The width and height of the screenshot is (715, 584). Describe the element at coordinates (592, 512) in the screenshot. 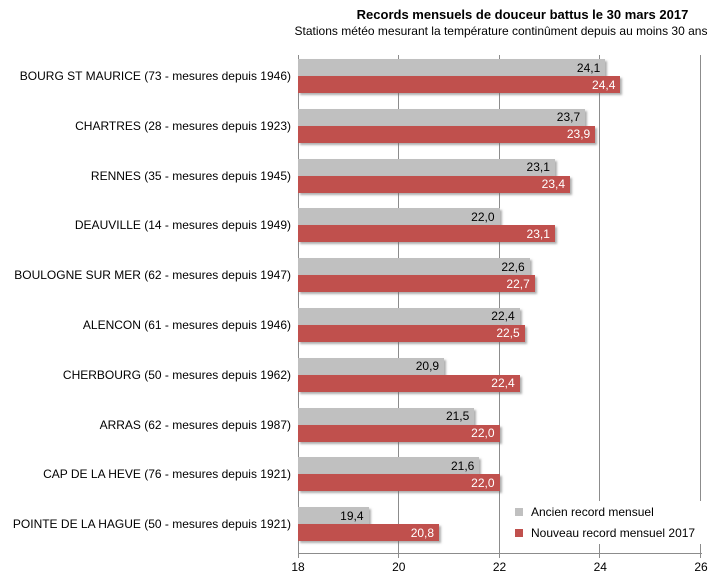

I see `legend-label-ancien-record: Ancien record mensuel` at that location.